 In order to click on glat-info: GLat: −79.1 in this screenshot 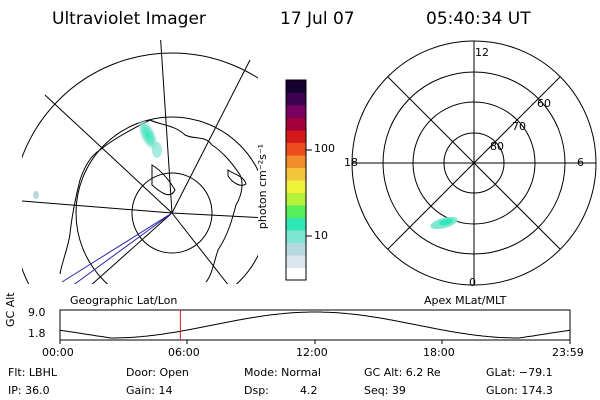, I will do `click(519, 372)`.